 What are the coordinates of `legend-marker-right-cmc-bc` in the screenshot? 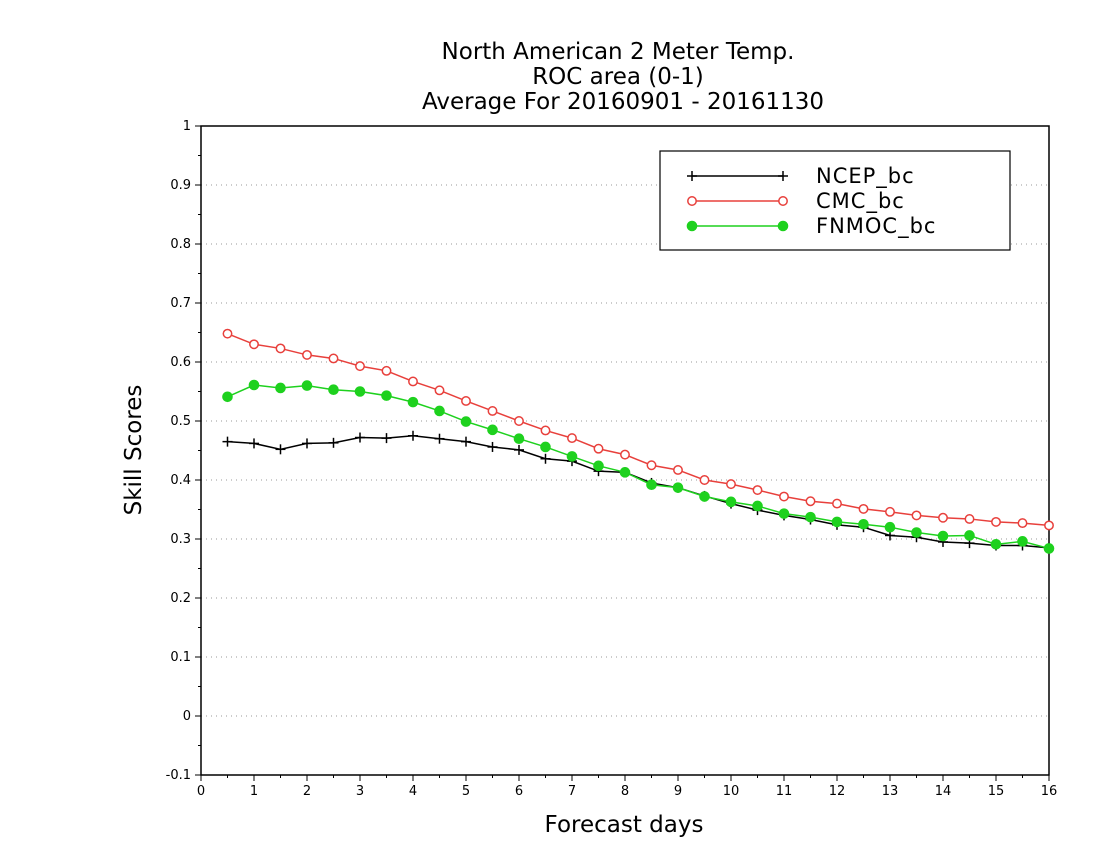 It's located at (783, 201).